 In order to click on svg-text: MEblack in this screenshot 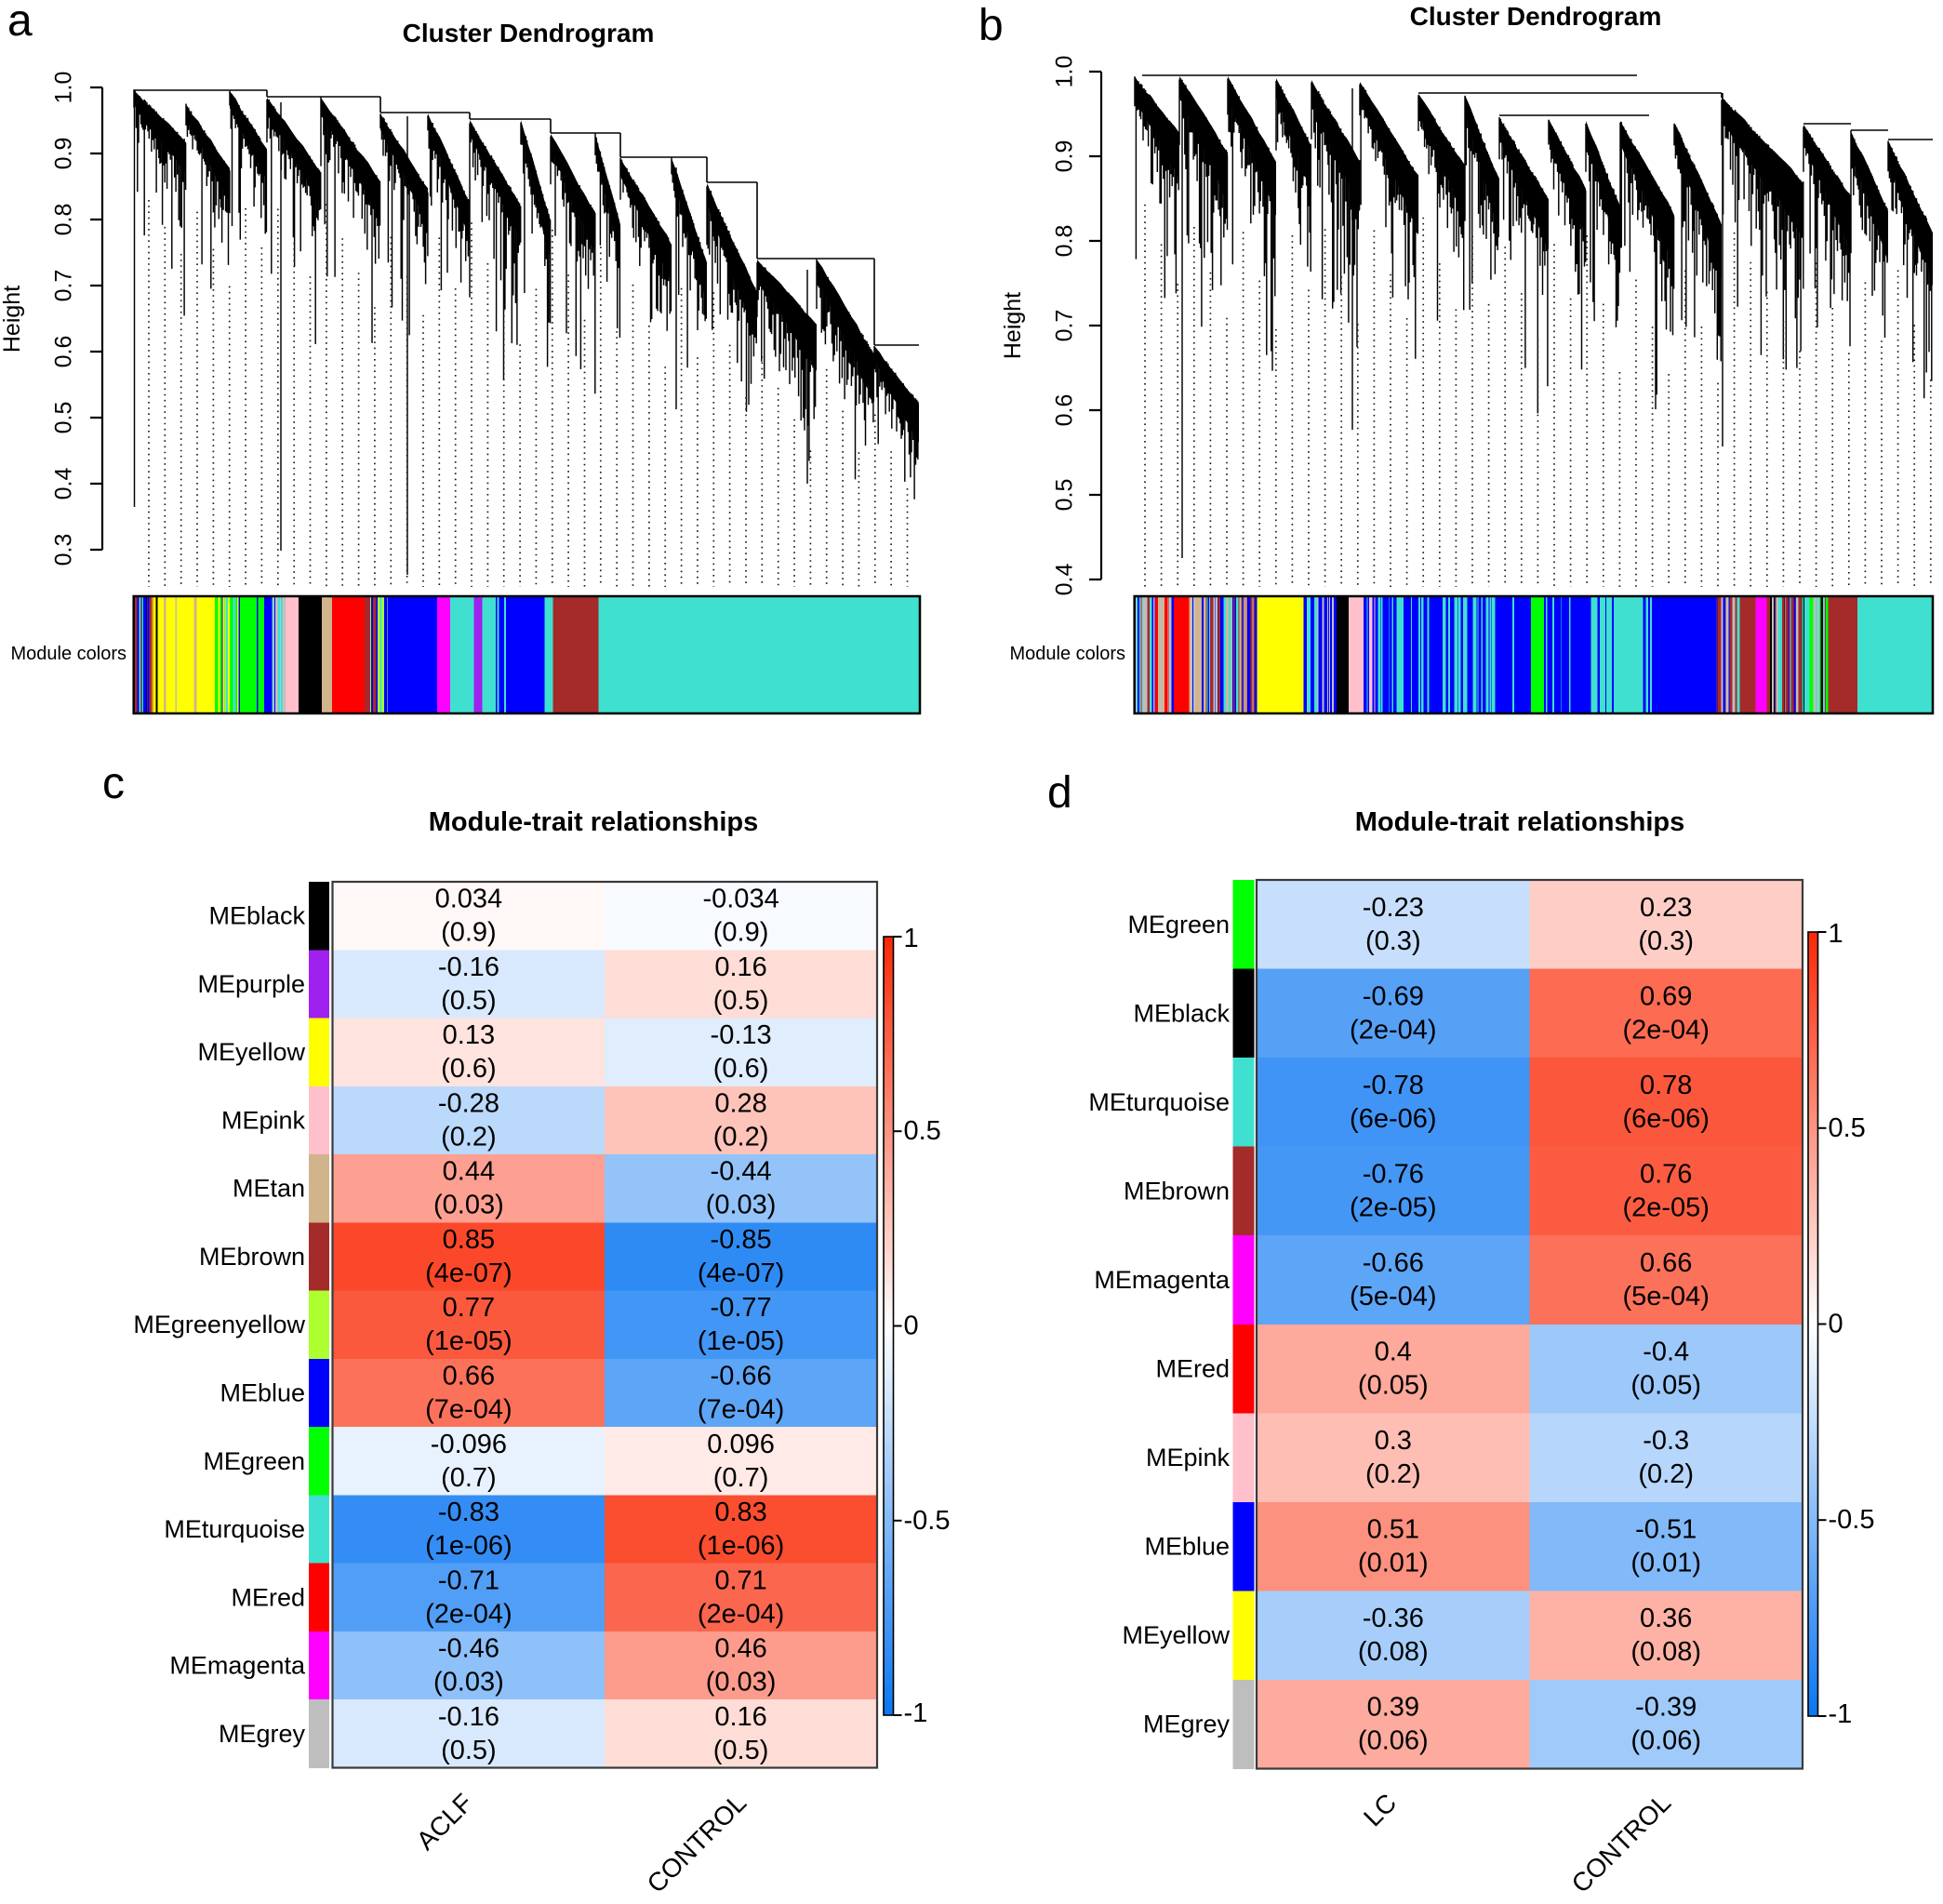, I will do `click(1181, 1013)`.